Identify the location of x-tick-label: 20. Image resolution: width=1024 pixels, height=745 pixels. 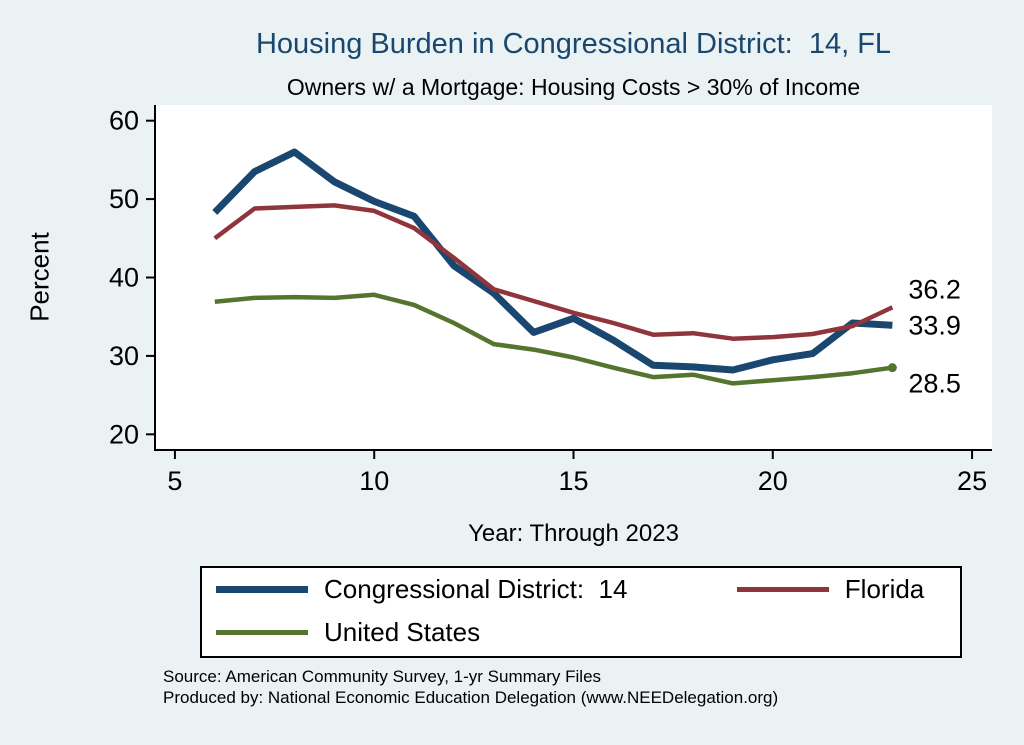
(773, 481).